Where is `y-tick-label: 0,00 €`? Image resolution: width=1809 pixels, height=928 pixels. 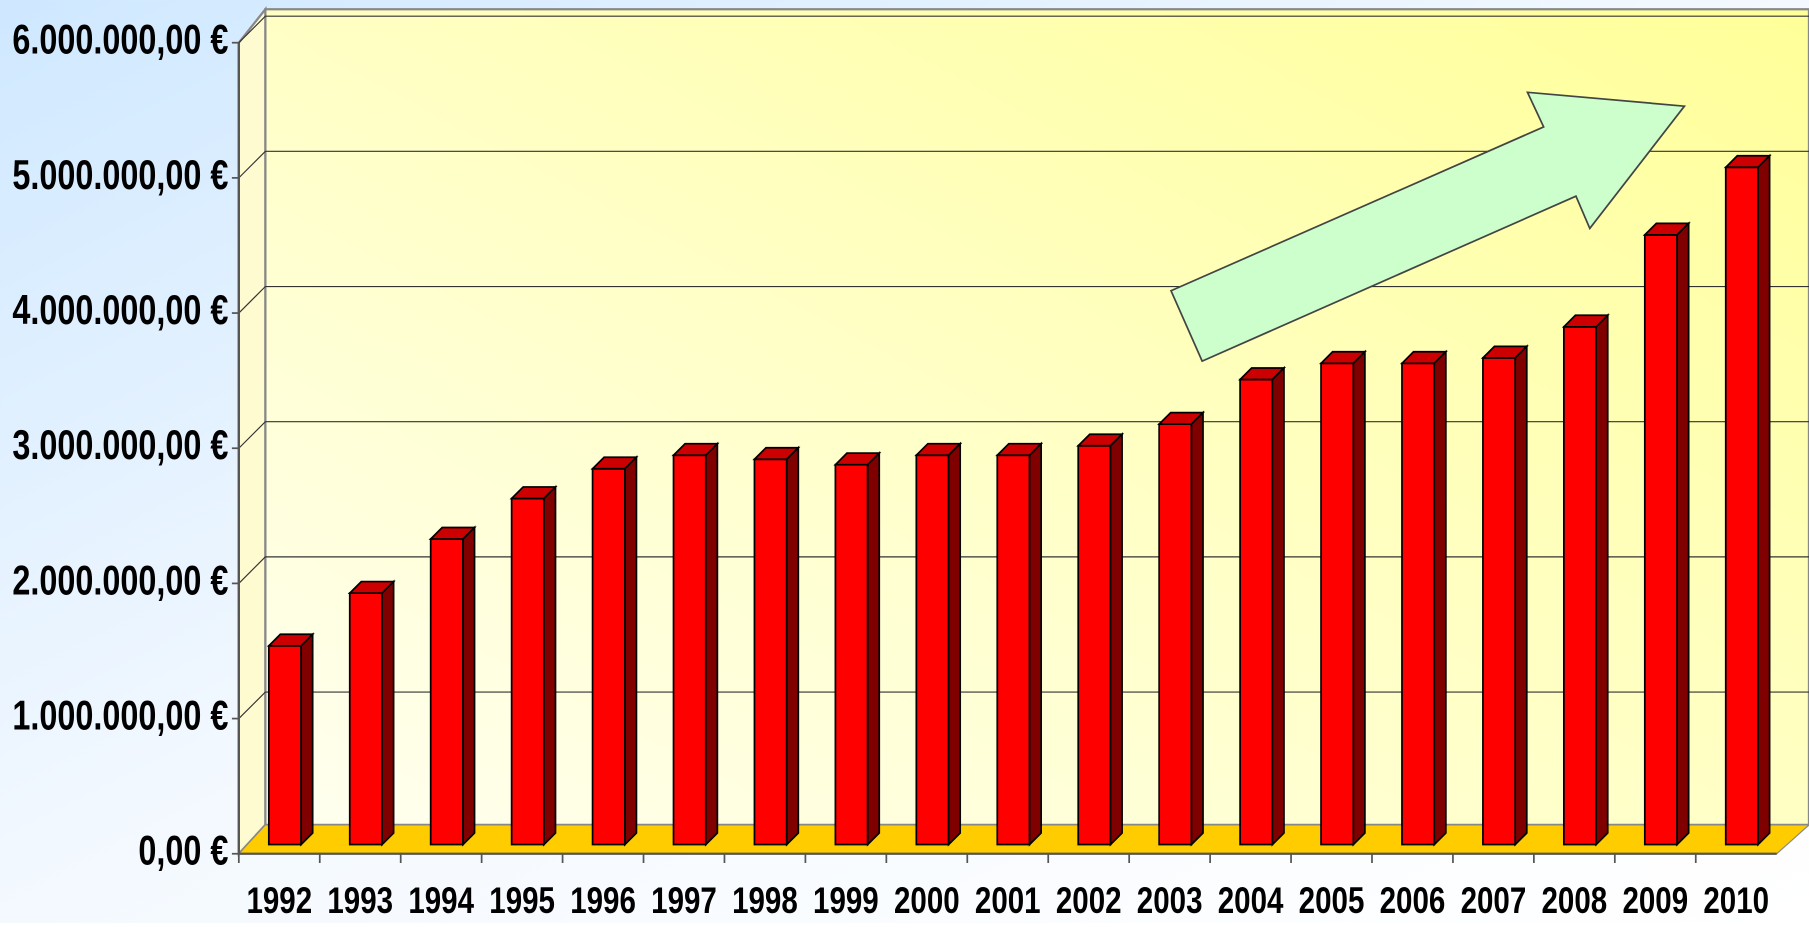 y-tick-label: 0,00 € is located at coordinates (183, 850).